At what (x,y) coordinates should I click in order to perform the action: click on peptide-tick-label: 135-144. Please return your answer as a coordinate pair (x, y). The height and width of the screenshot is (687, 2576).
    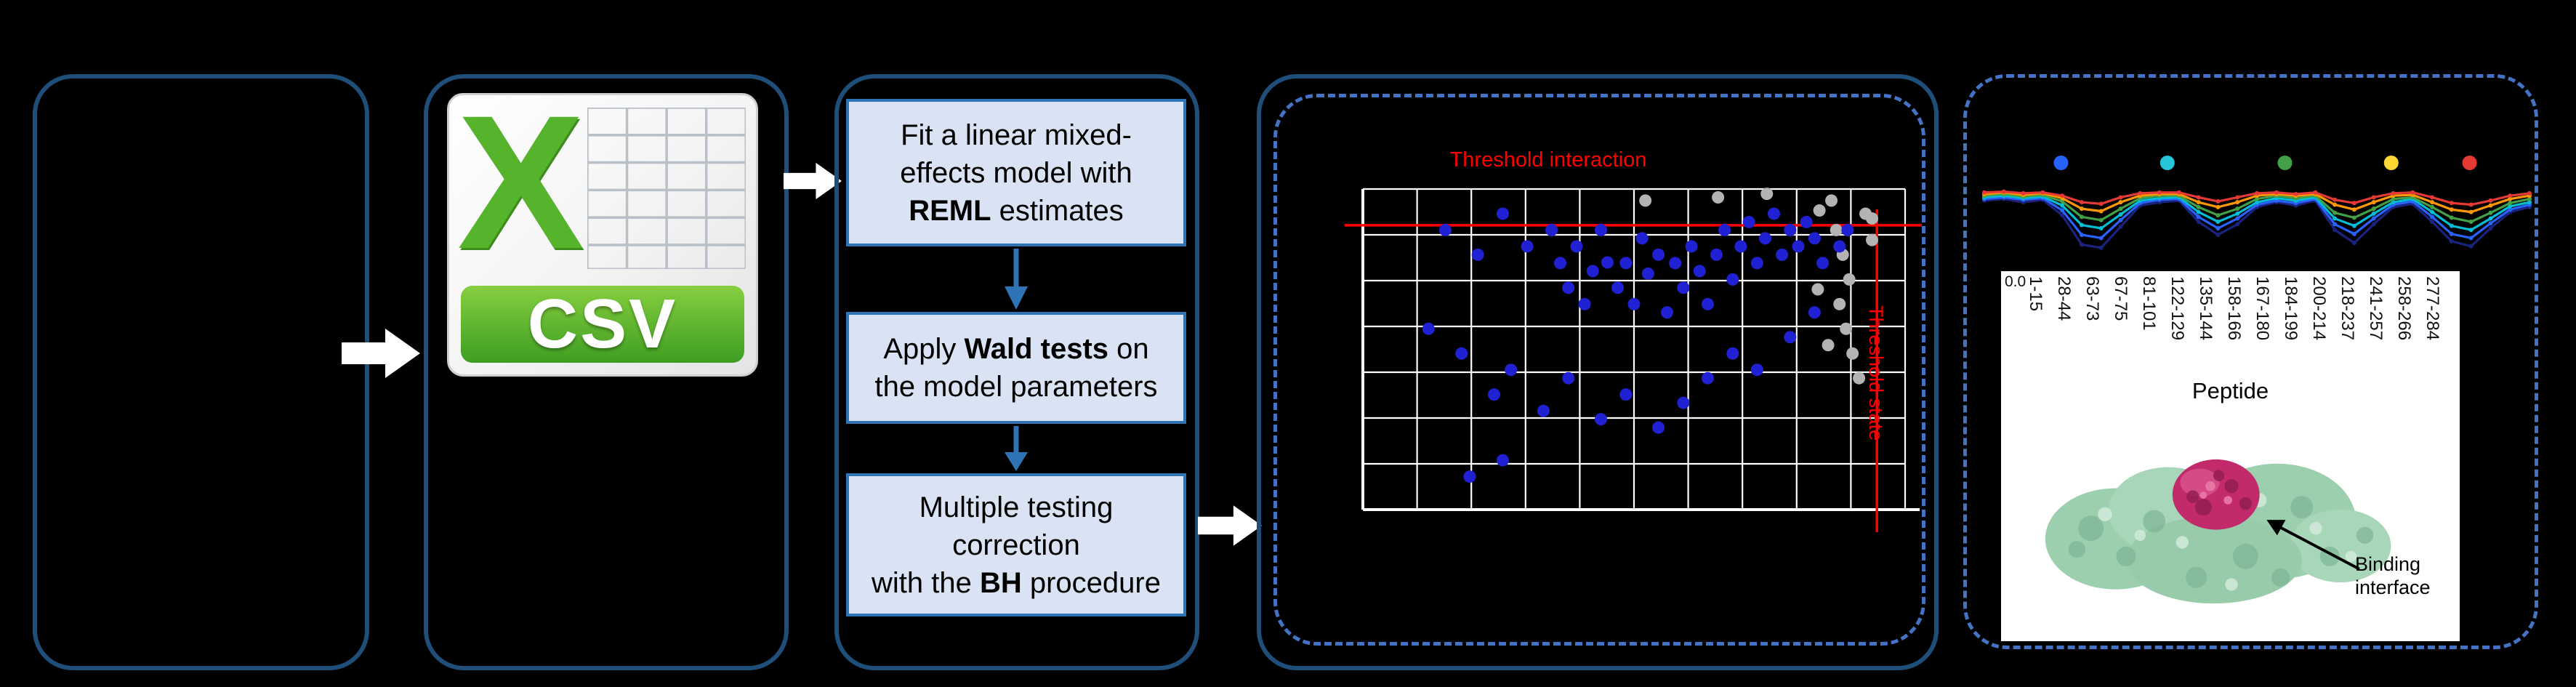
    Looking at the image, I should click on (2205, 308).